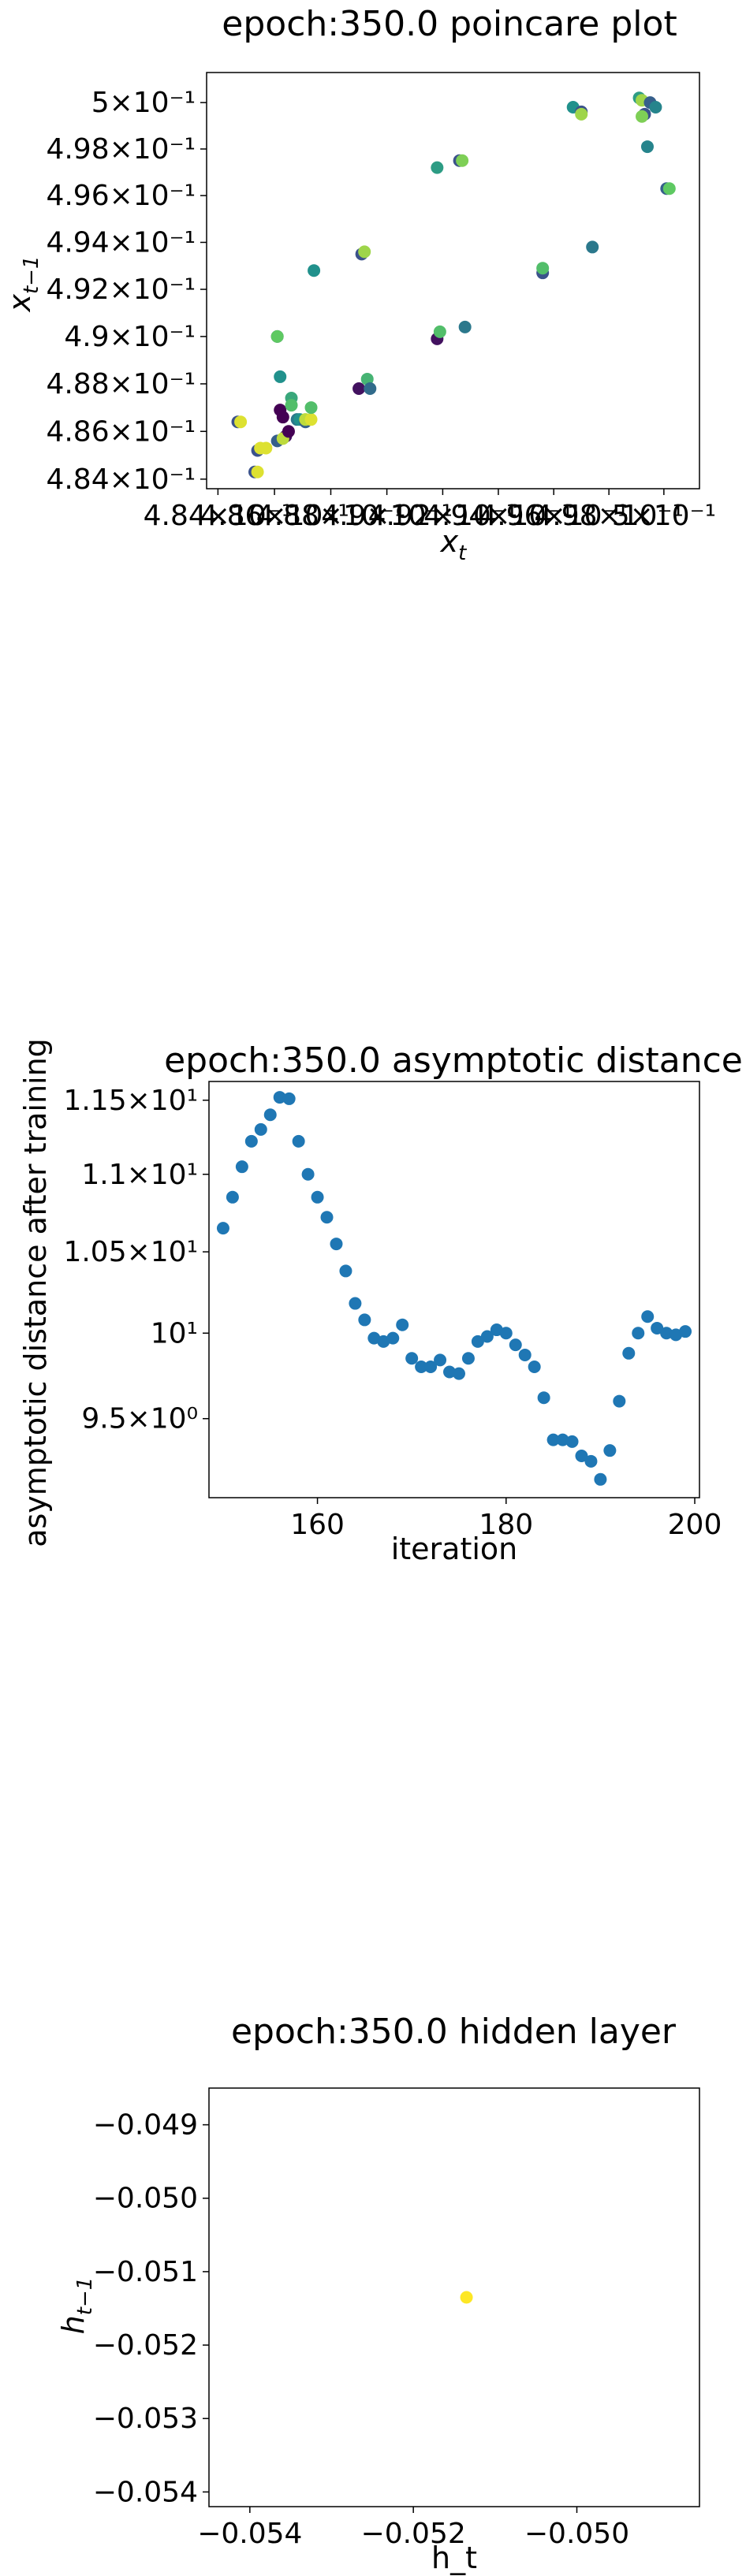  I want to click on y-tick-label: 1.15×10¹, so click(130, 1101).